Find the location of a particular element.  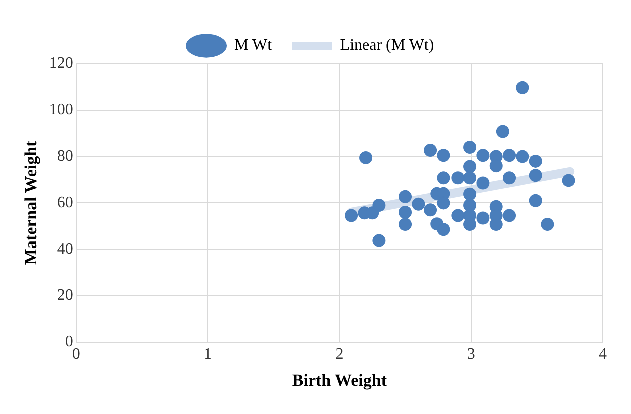

x-tick-label: 4 is located at coordinates (603, 355).